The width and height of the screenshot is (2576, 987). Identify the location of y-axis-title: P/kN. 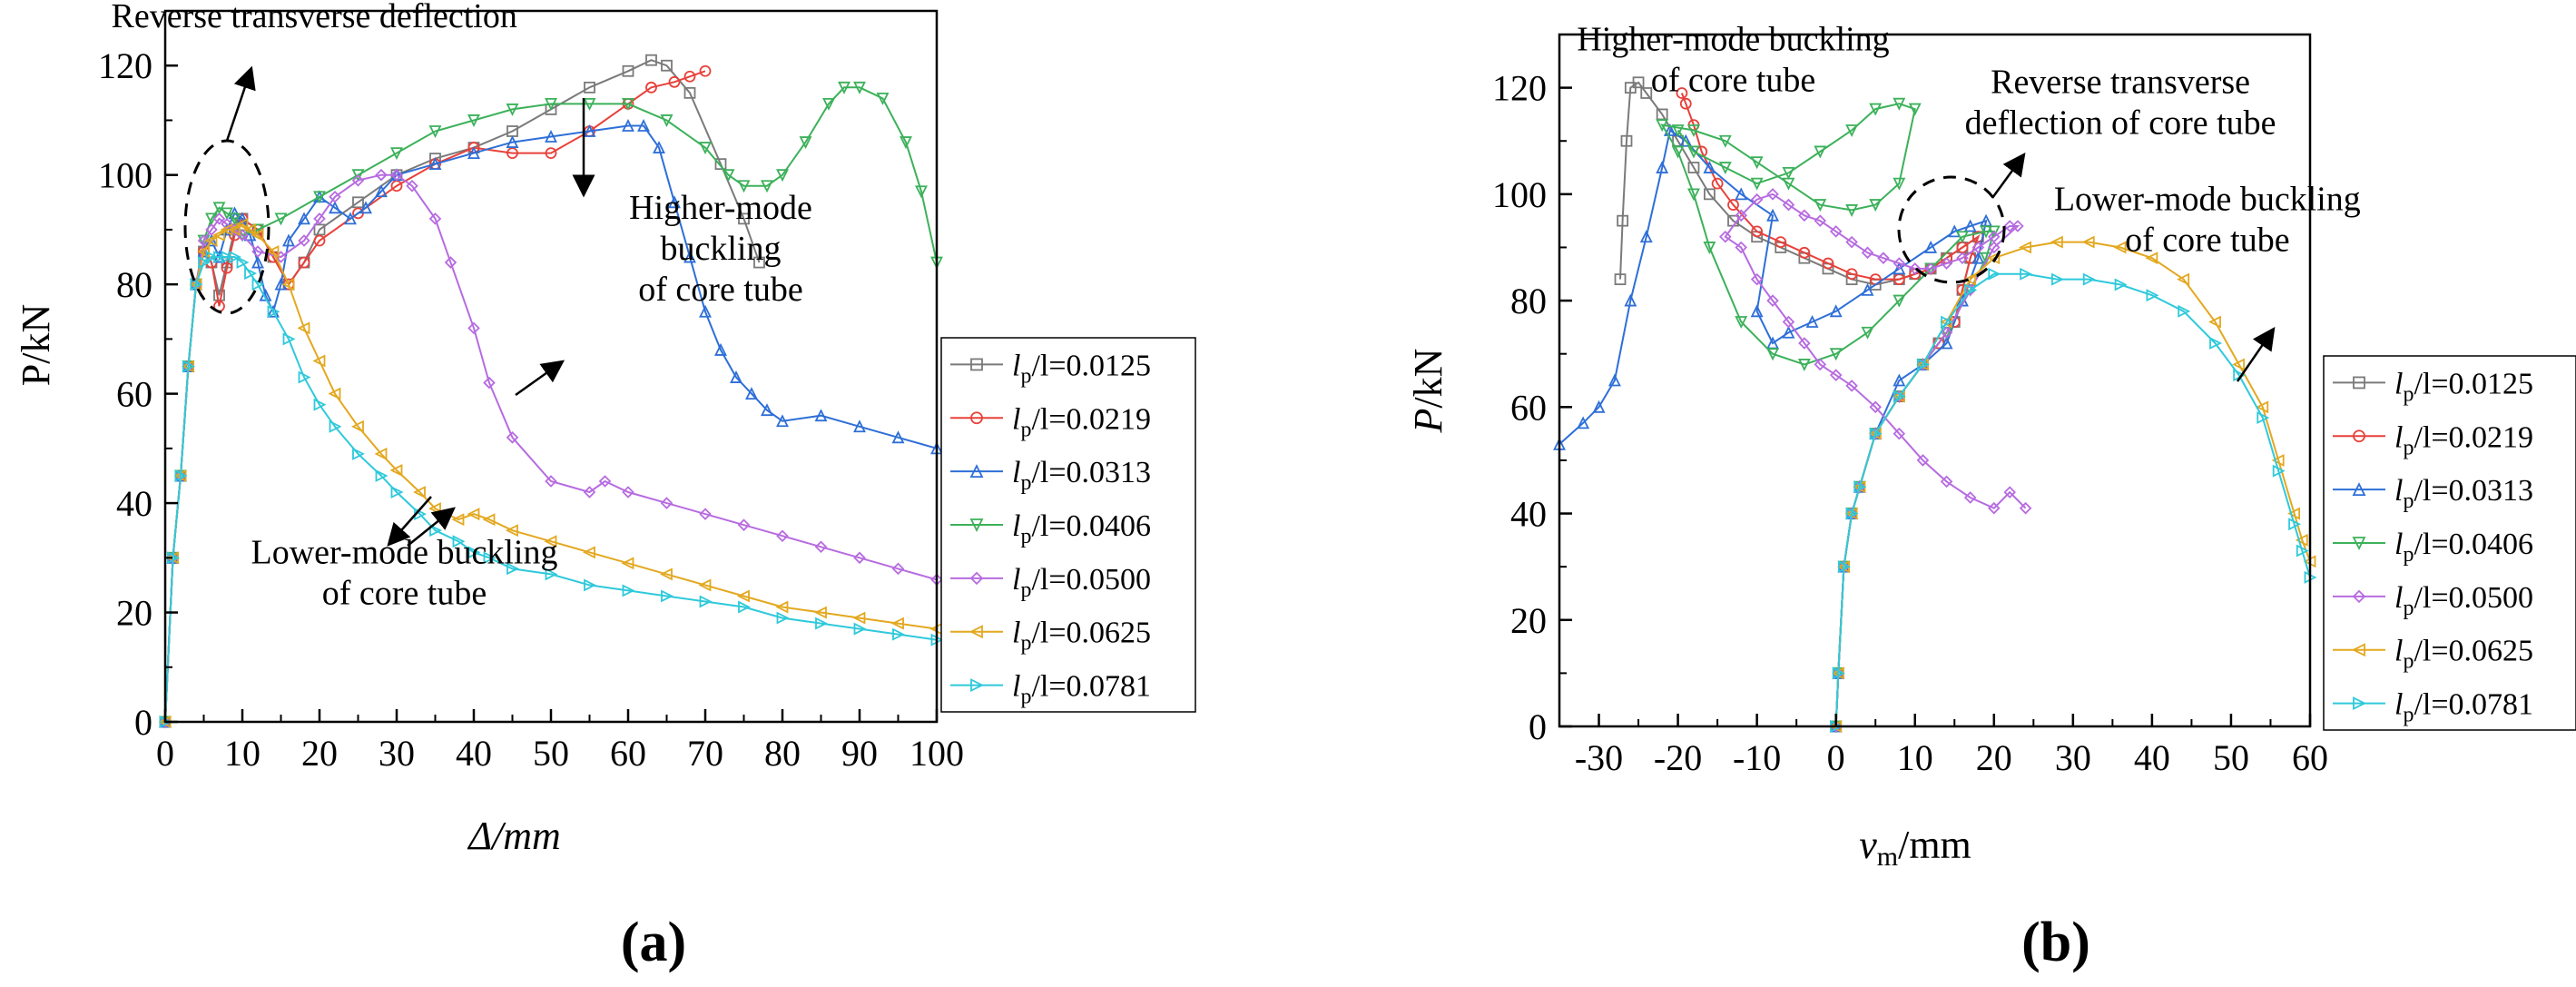
(1428, 391).